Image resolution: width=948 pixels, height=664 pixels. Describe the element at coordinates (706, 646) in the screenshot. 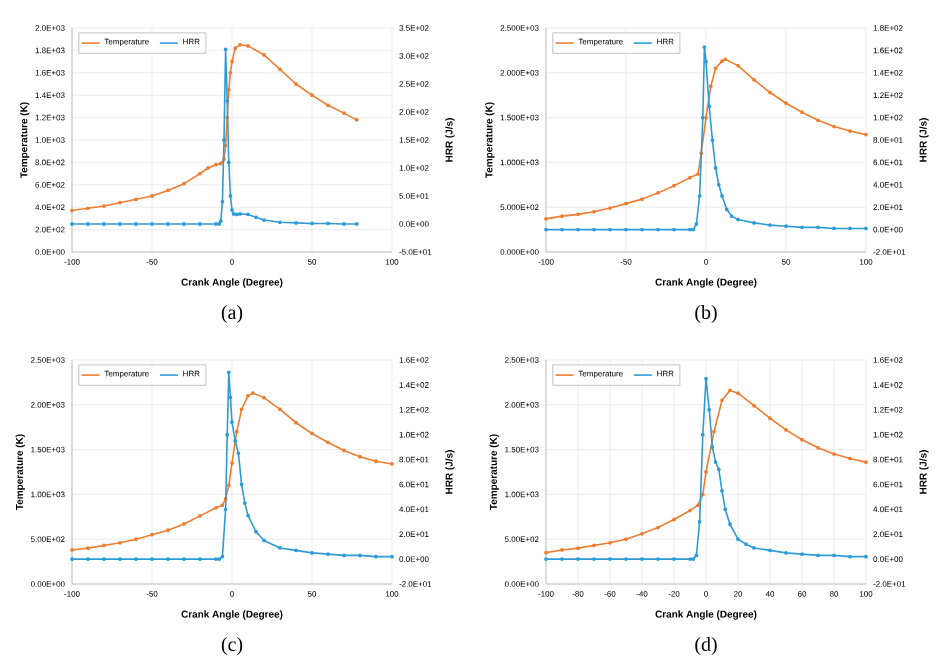

I see `text: (d)` at that location.